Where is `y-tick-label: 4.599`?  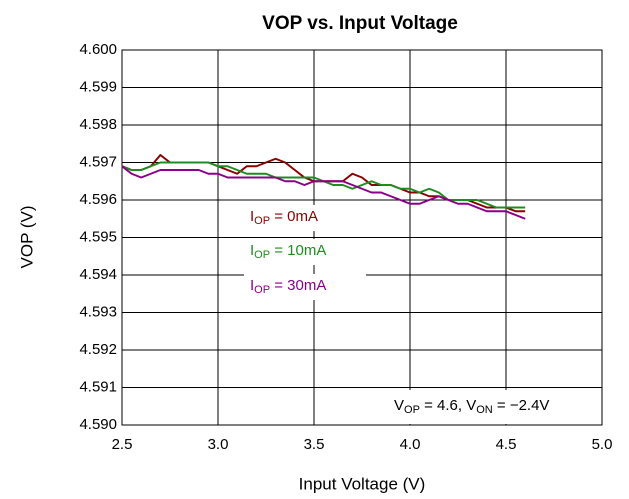
y-tick-label: 4.599 is located at coordinates (98, 86).